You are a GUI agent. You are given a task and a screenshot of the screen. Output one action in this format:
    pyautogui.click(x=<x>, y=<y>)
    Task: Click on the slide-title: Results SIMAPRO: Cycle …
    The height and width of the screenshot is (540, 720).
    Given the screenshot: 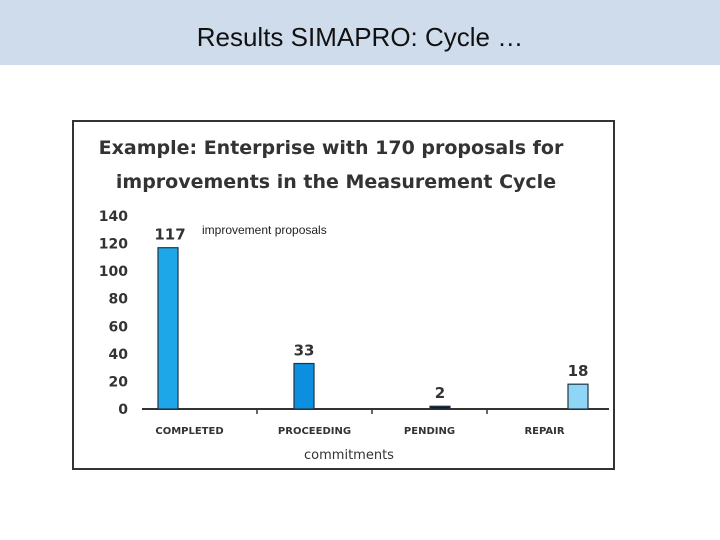 What is the action you would take?
    pyautogui.click(x=360, y=37)
    